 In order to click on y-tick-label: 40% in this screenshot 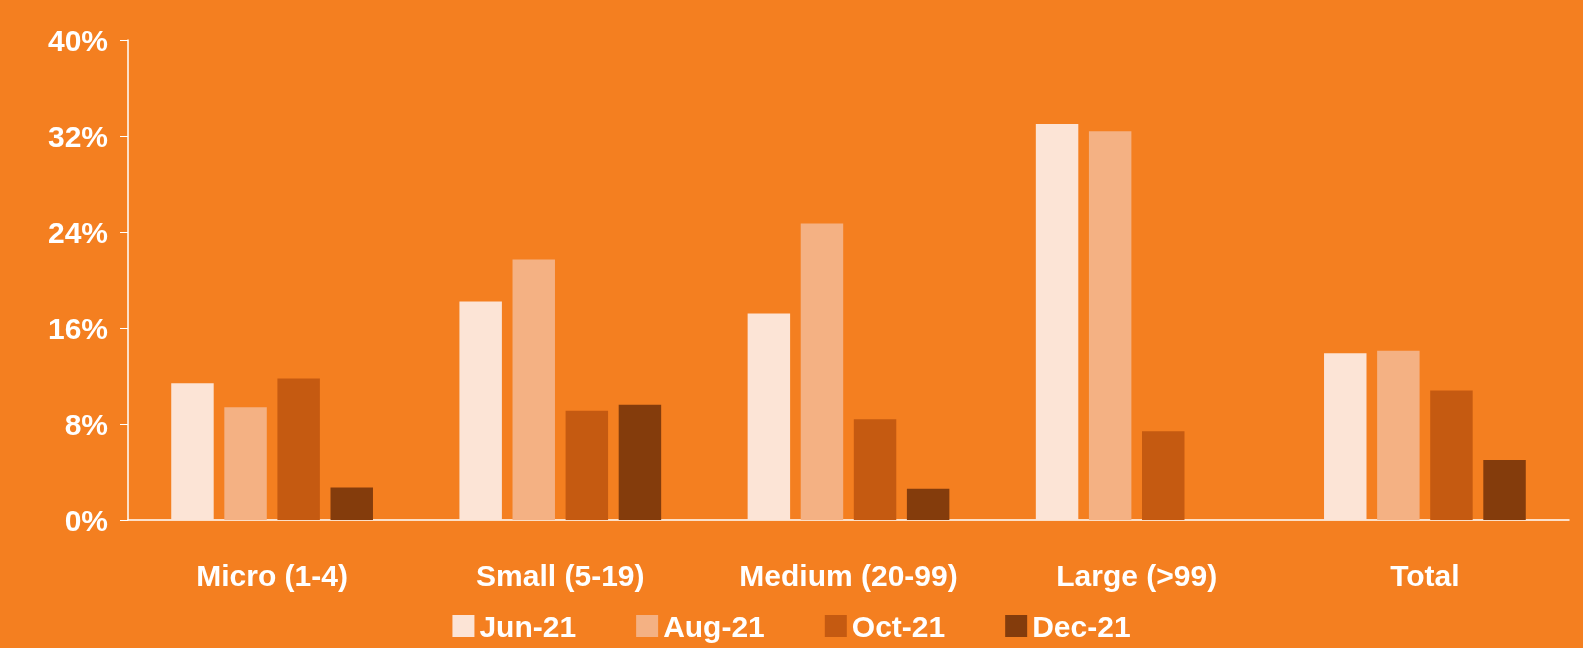, I will do `click(77, 40)`.